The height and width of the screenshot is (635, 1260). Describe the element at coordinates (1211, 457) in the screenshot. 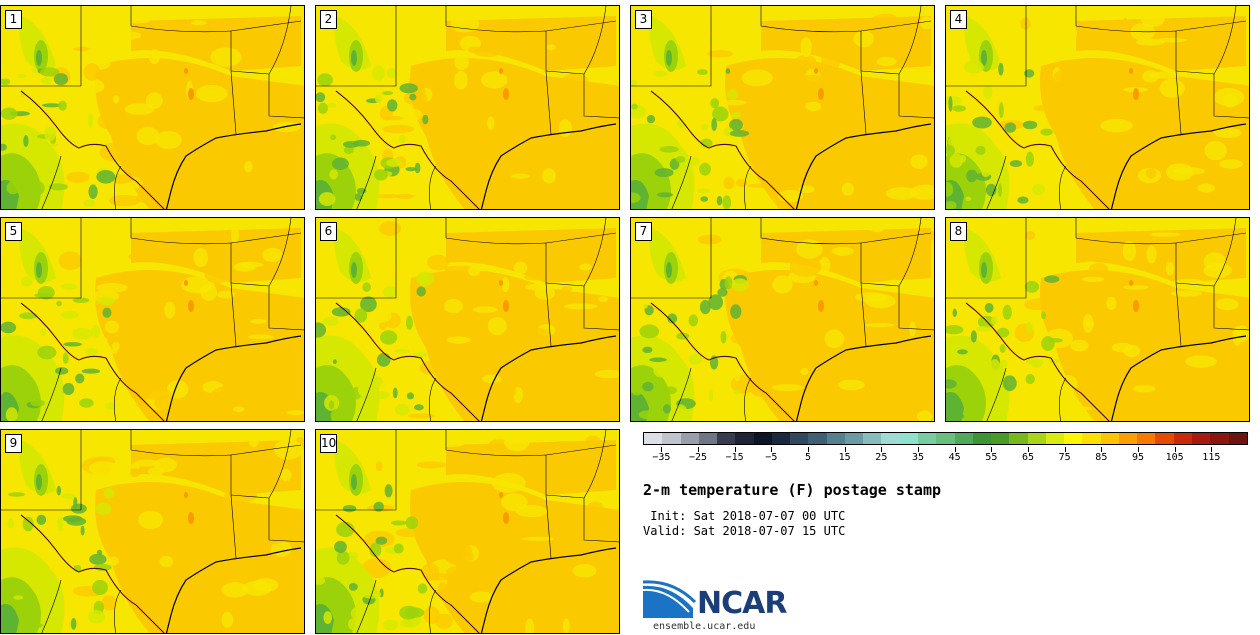

I see `colorbar-tick-label: 115` at that location.